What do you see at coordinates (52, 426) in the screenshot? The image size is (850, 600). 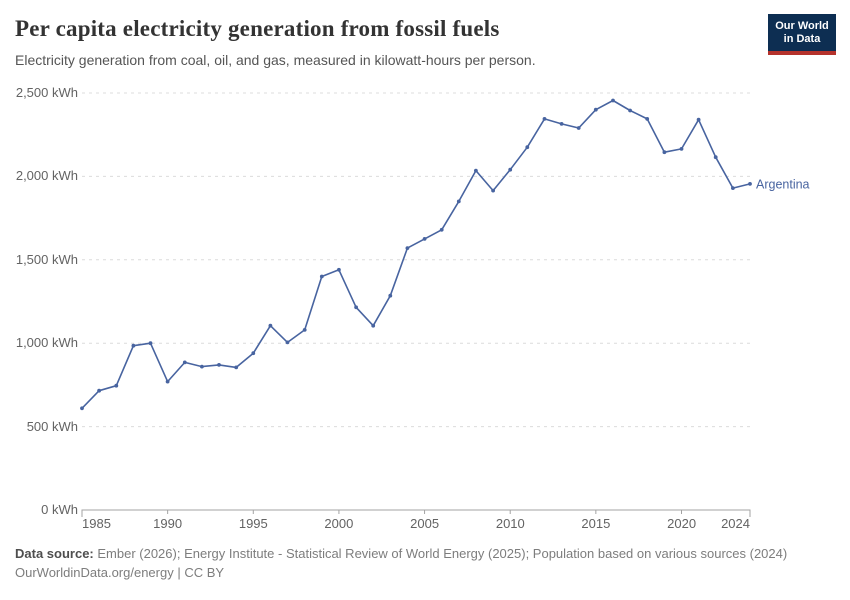 I see `y-tick-label-500: 500 kWh` at bounding box center [52, 426].